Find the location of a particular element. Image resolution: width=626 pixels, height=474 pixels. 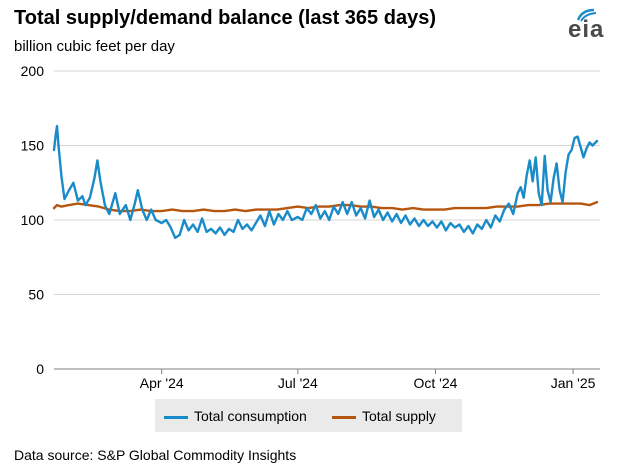

eia-logo-text: eia is located at coordinates (586, 29).